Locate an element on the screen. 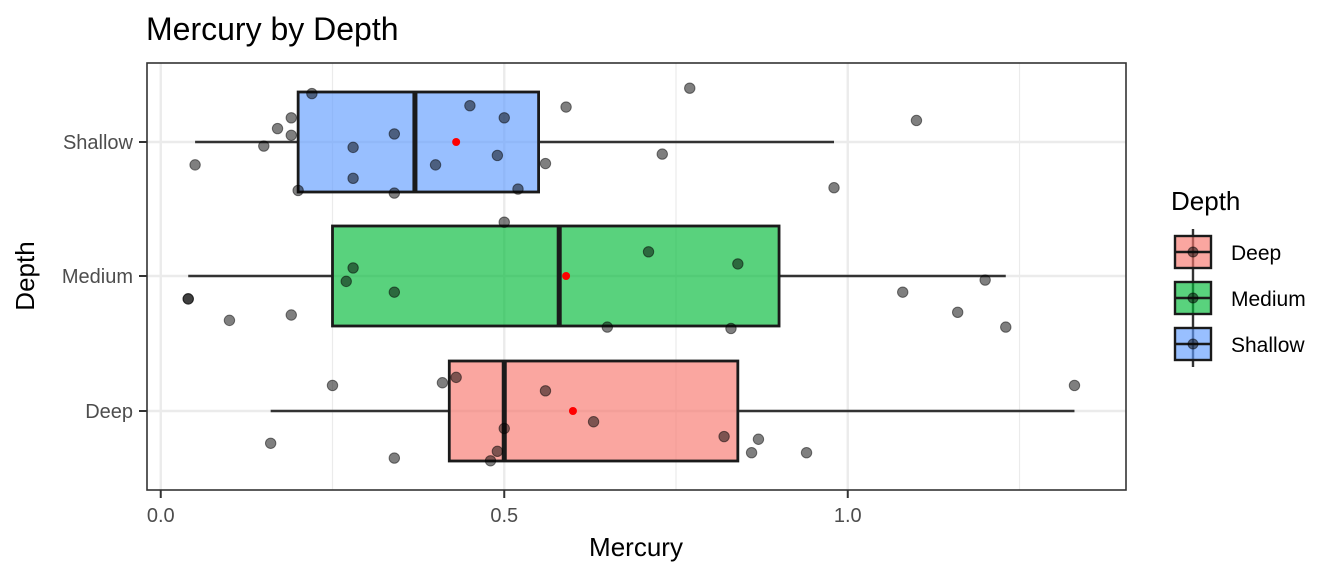 This screenshot has height=576, width=1344. legend-item-medium: Medium is located at coordinates (1239, 298).